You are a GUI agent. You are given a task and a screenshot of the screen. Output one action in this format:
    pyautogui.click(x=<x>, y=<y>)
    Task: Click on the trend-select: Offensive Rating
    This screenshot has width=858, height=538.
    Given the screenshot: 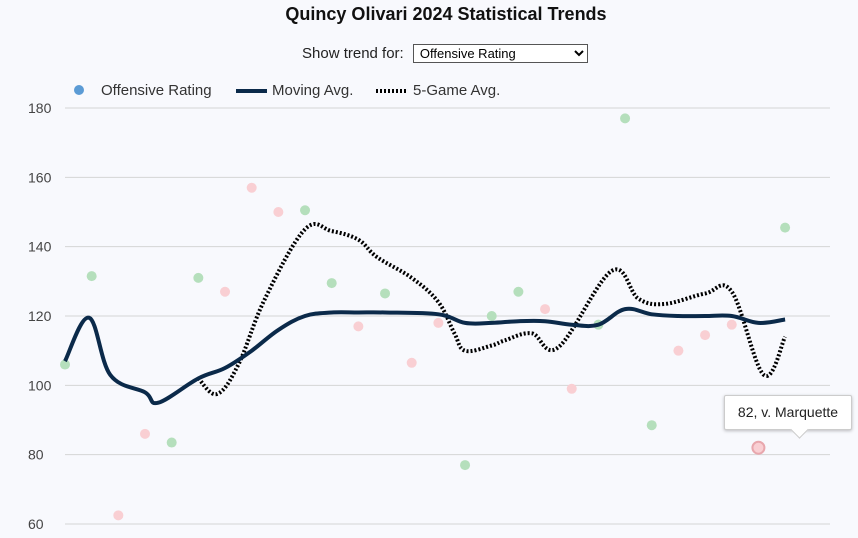 What is the action you would take?
    pyautogui.click(x=500, y=53)
    